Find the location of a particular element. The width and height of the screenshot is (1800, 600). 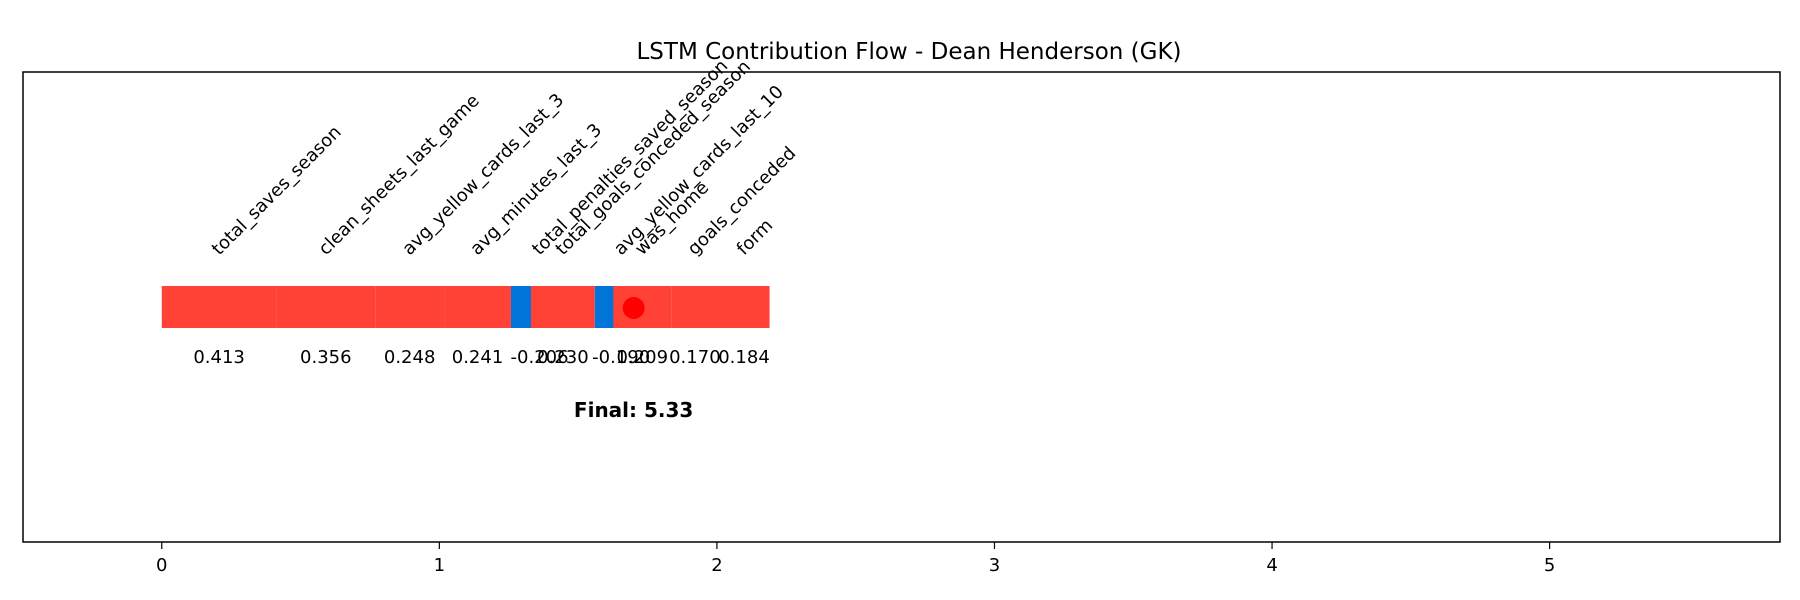

x-tick-label-3: 3 is located at coordinates (994, 565).